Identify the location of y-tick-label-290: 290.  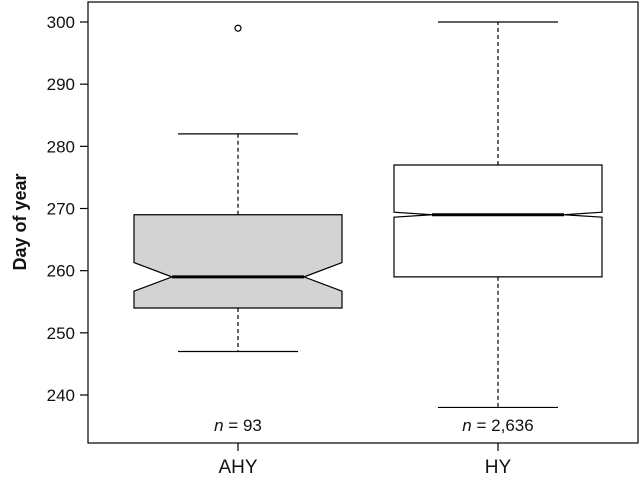
(61, 84).